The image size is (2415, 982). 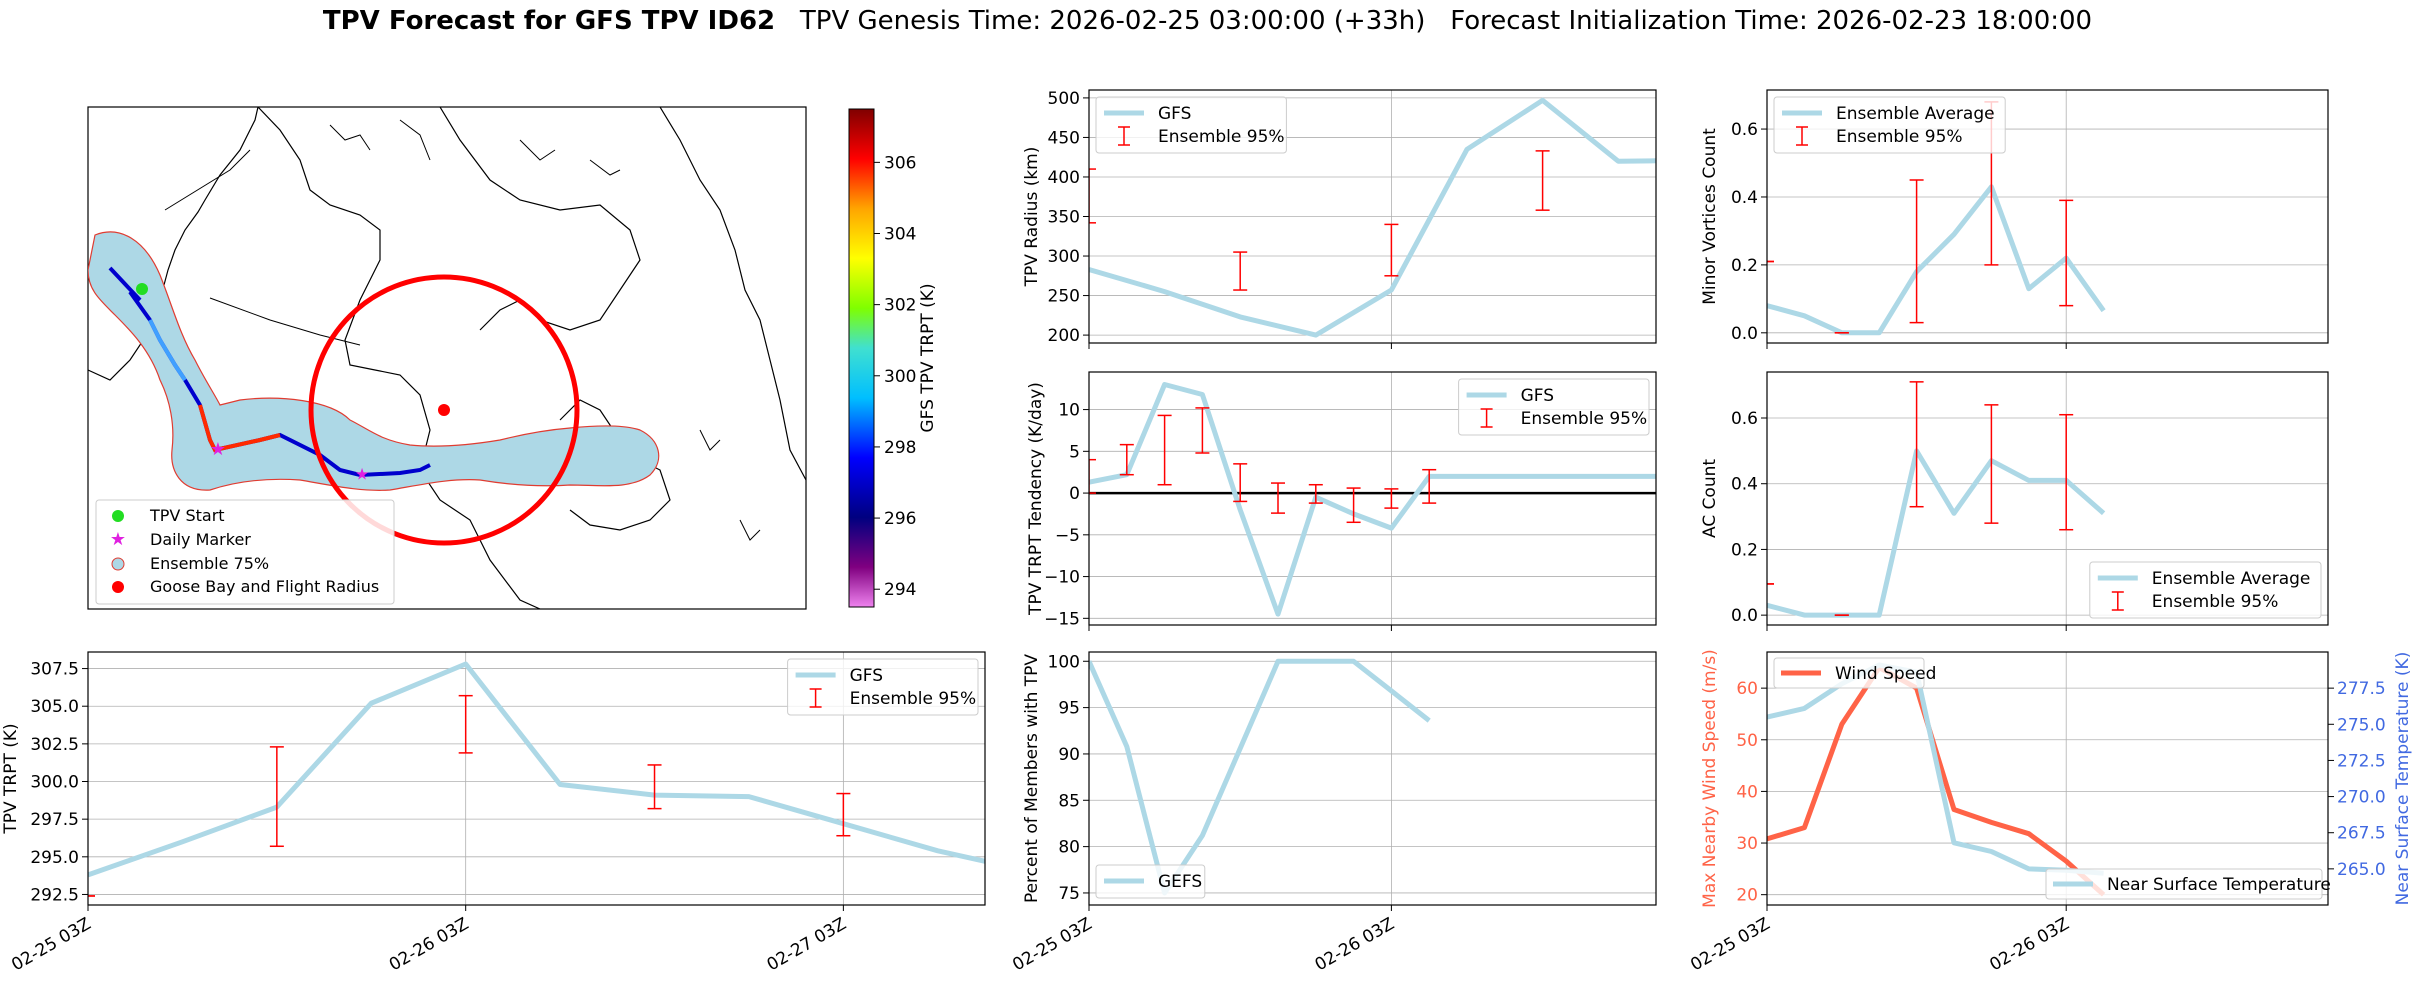 I want to click on tpv-track-warm, so click(x=239, y=428).